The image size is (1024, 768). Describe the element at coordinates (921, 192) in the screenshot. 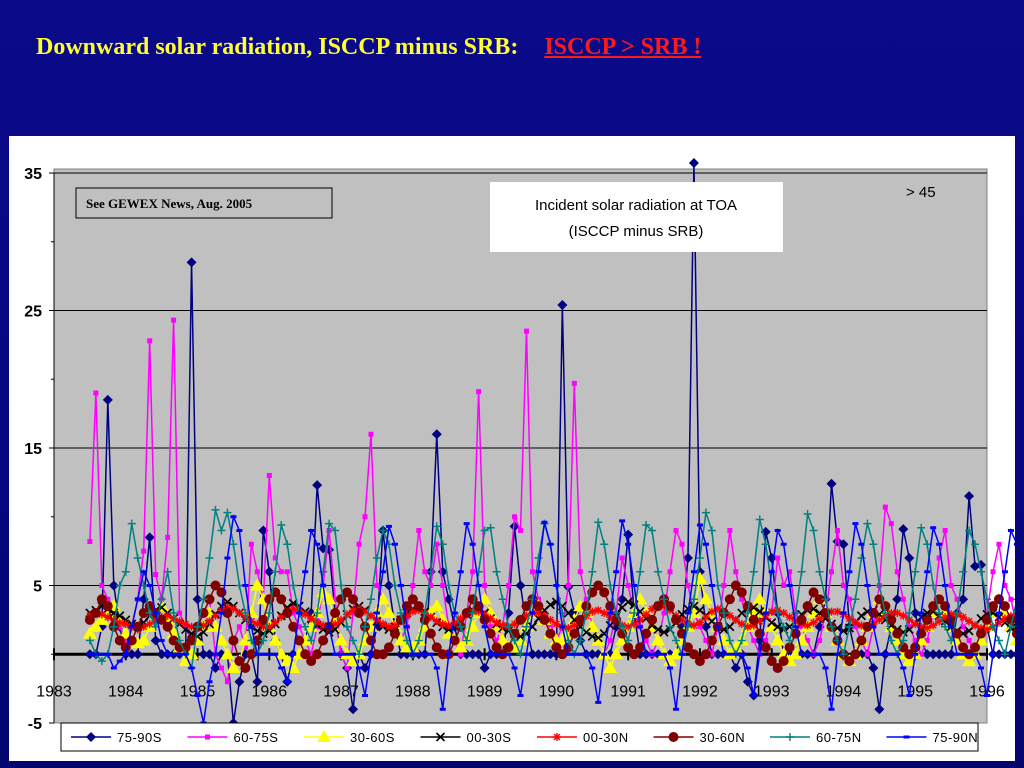

I see `overflow-label: > 45` at that location.